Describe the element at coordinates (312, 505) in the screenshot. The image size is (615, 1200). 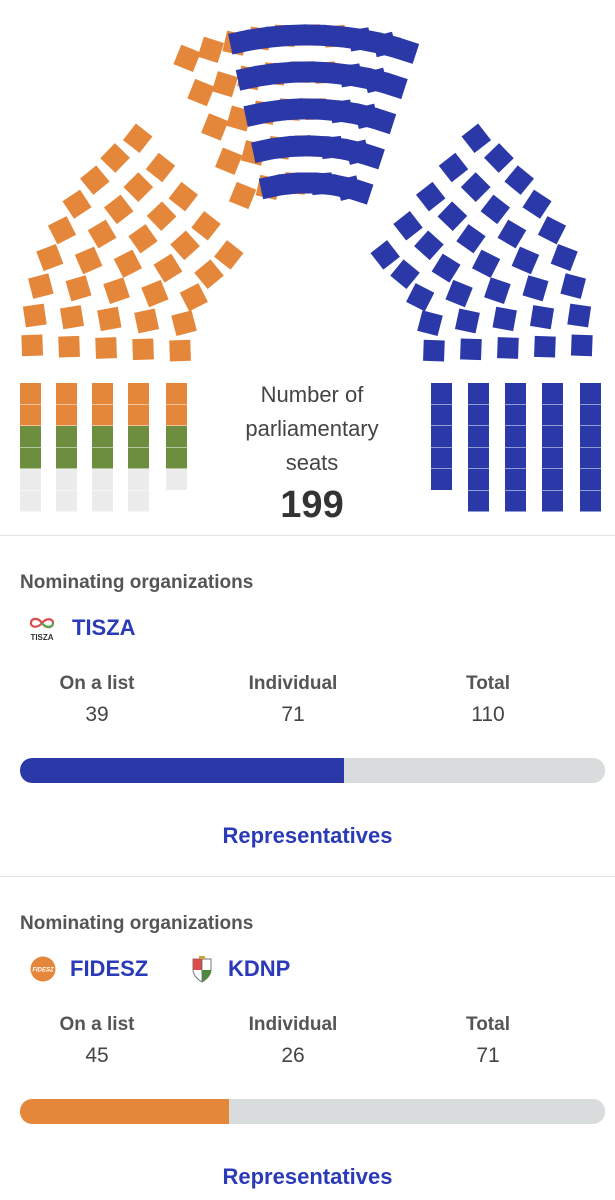
I see `seat-total: 199` at that location.